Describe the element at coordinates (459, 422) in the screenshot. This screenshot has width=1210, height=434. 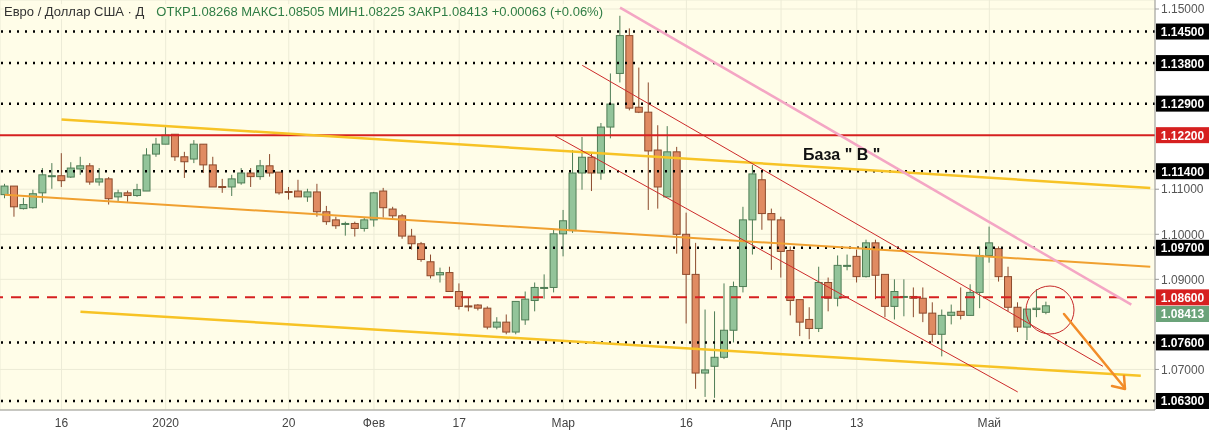
I see `x-tick-label: 17` at that location.